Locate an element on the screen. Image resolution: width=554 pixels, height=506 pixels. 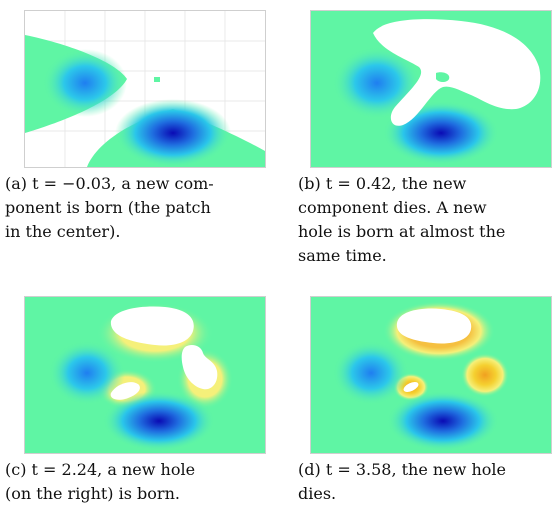
caption-a-line-3: in the center). is located at coordinates (63, 231).